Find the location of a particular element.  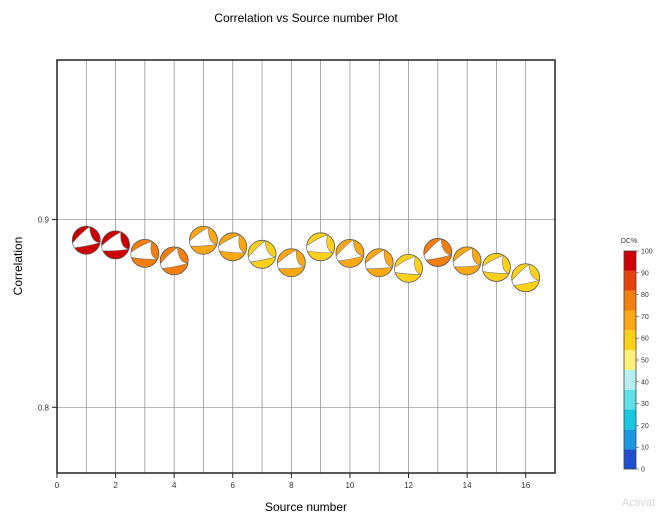

x-tick-label: 16 is located at coordinates (525, 485).